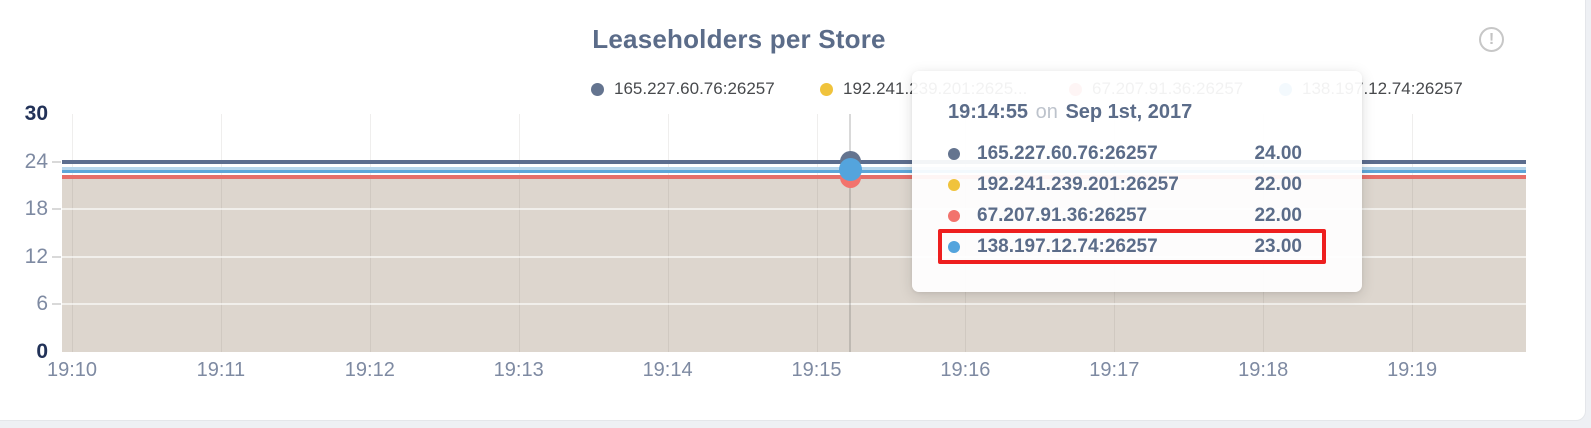 This screenshot has width=1591, height=428. I want to click on legend-item: 165.227.60.76:26257, so click(683, 89).